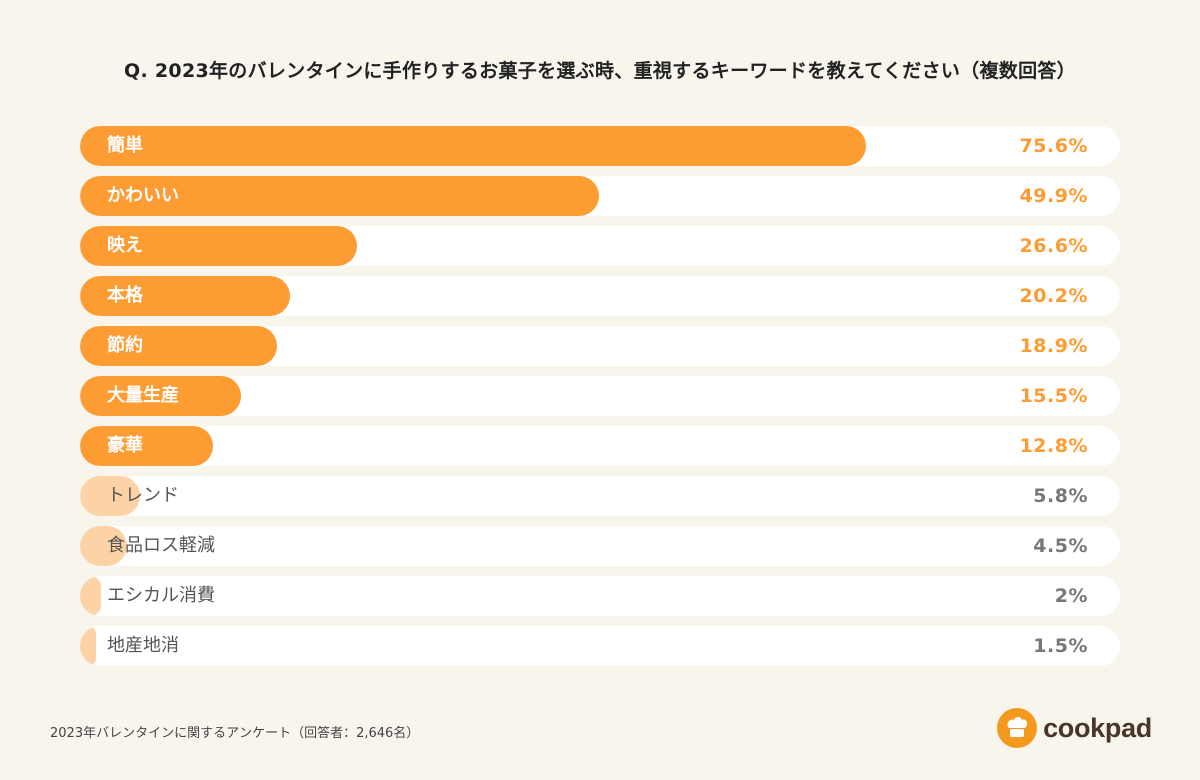 This screenshot has width=1200, height=780. What do you see at coordinates (600, 396) in the screenshot?
I see `bar-row: 大量生産 15.5%` at bounding box center [600, 396].